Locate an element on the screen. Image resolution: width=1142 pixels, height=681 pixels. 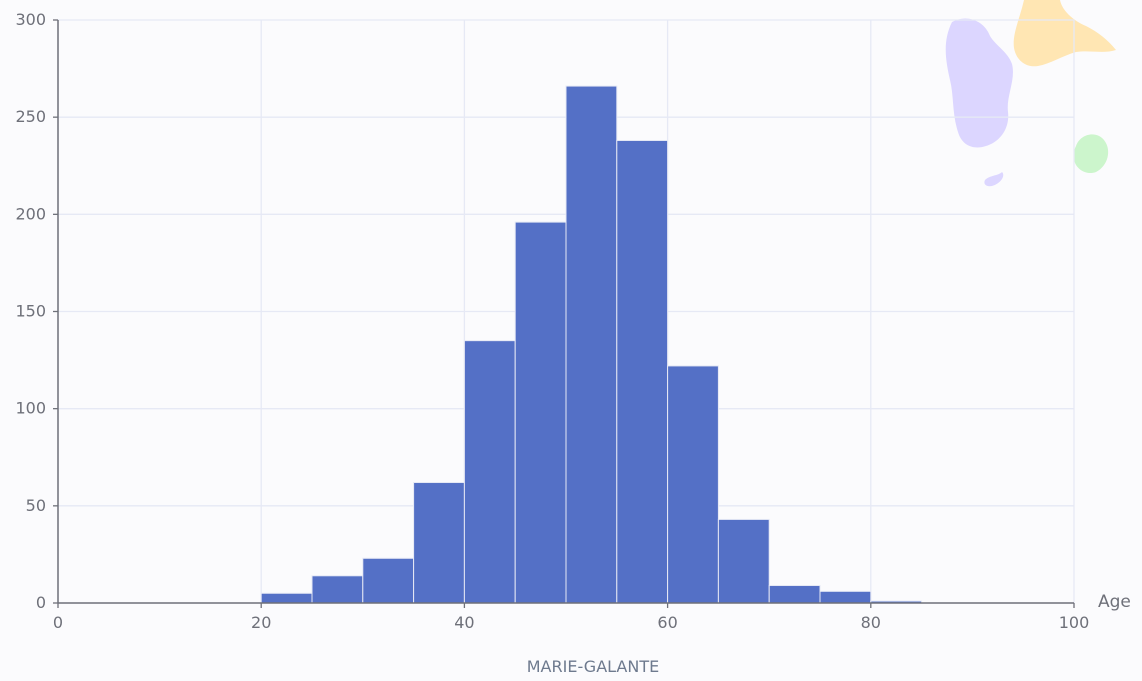
x-tick-label: 60 is located at coordinates (667, 622).